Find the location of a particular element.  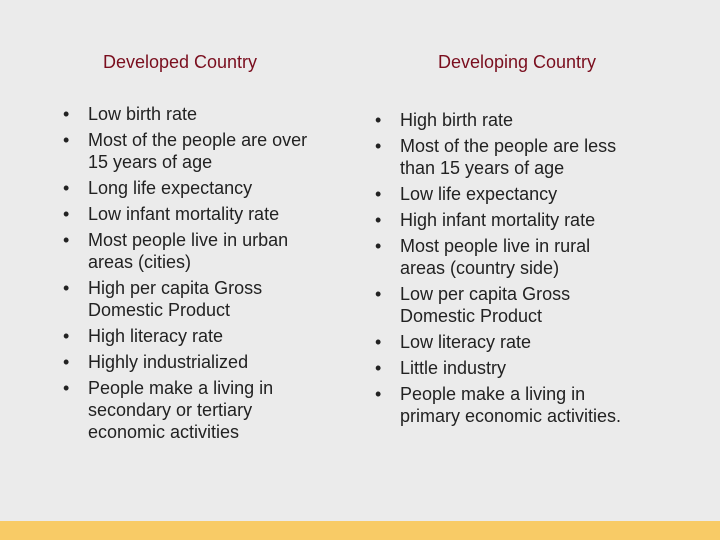

bullet-item: Low life expectancy is located at coordinates (501, 194).